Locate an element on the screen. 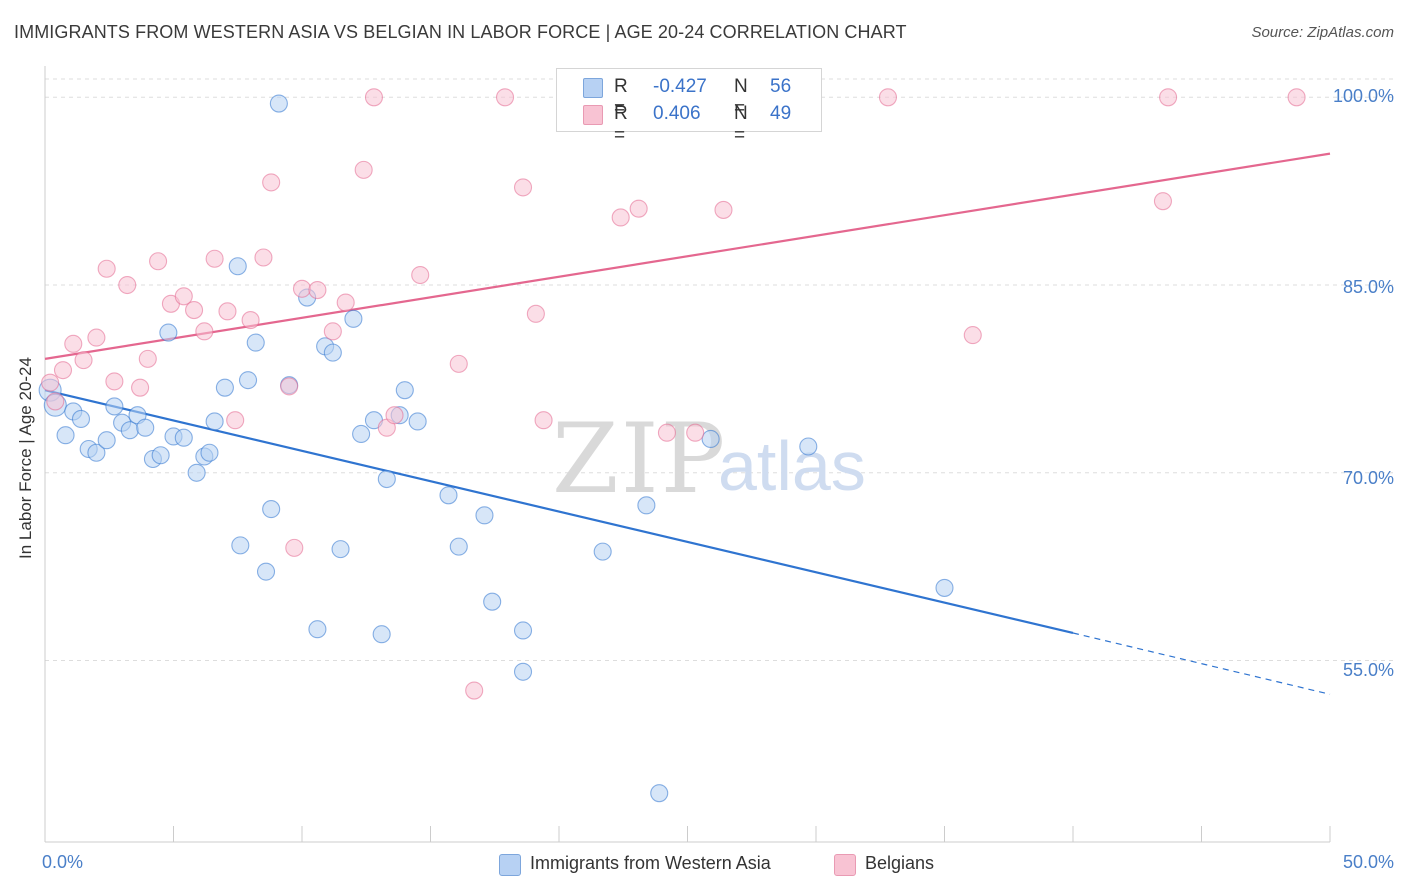 The height and width of the screenshot is (892, 1406). blue-r-value: -0.427 is located at coordinates (680, 86).